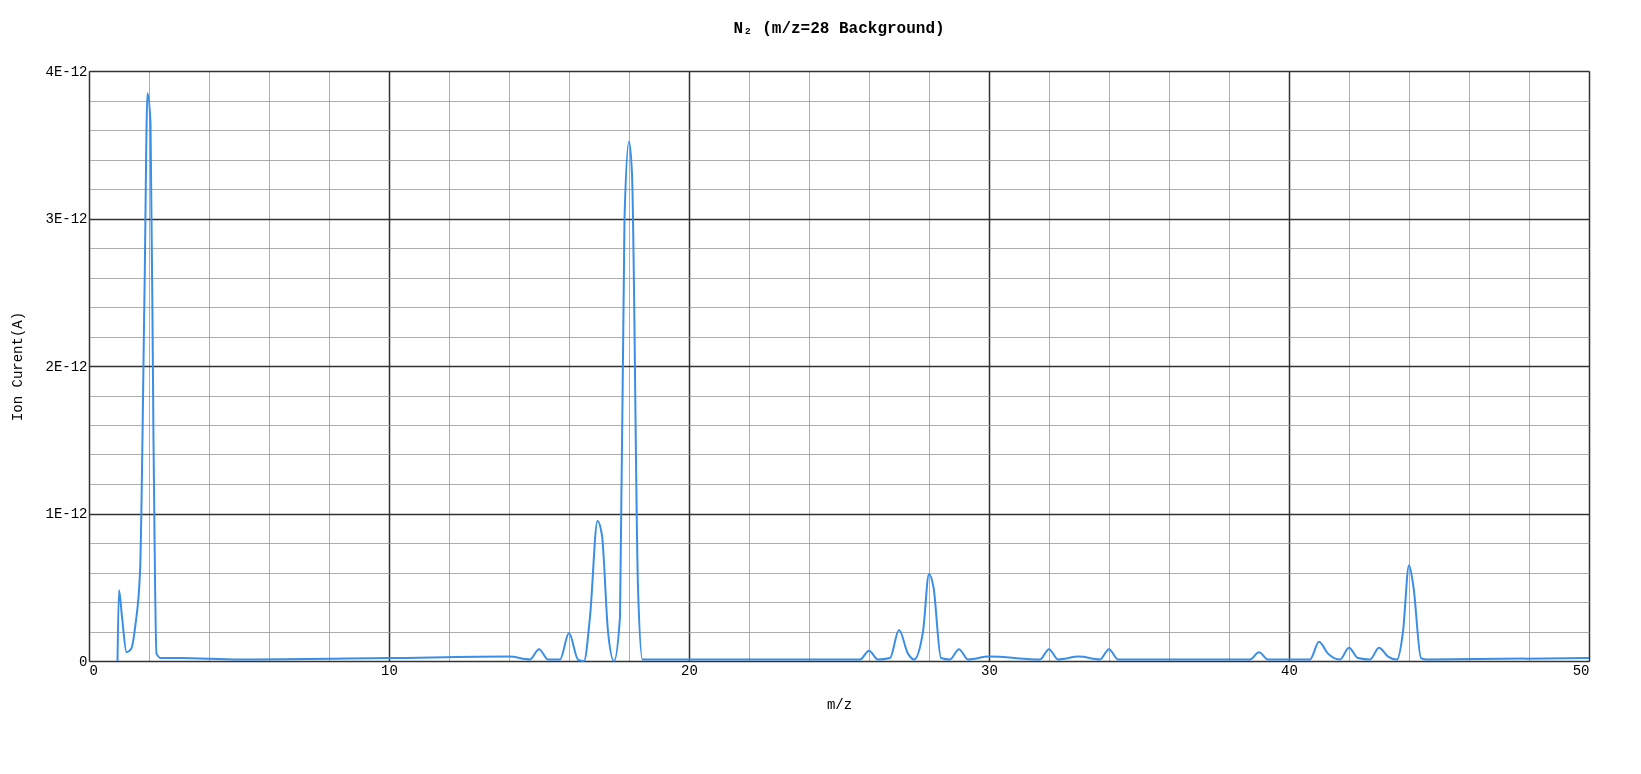 The width and height of the screenshot is (1641, 774). What do you see at coordinates (66, 219) in the screenshot?
I see `y-tick-label: 3E-12` at bounding box center [66, 219].